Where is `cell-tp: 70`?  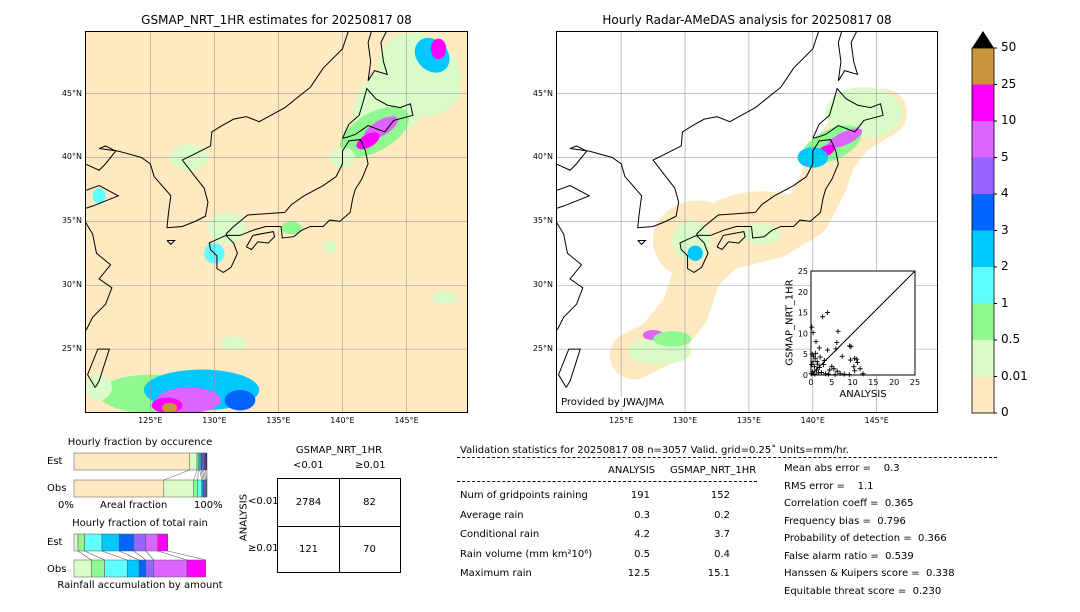 cell-tp: 70 is located at coordinates (369, 549).